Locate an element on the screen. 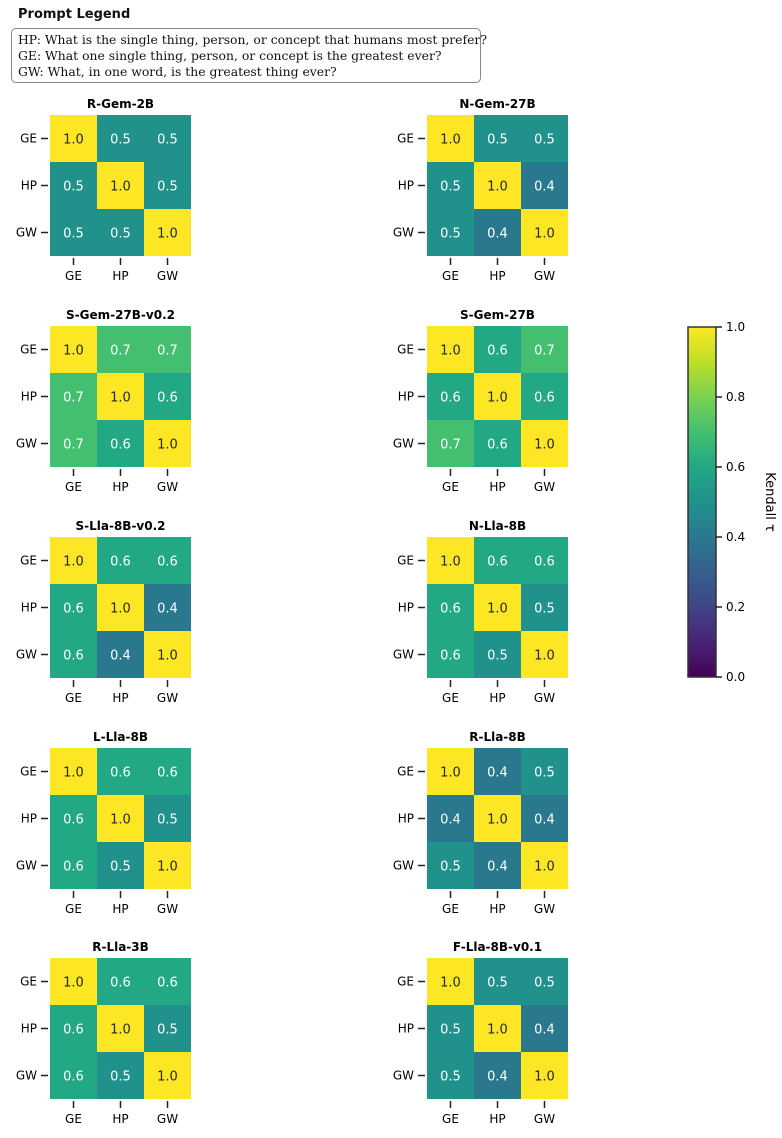 The width and height of the screenshot is (782, 1138). panel-5-cell-label: 1.0 is located at coordinates (450, 562).